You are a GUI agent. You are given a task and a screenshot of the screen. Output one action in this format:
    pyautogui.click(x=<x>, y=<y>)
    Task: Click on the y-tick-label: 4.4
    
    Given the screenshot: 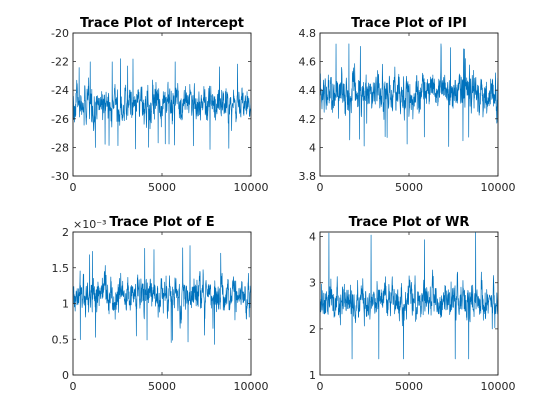 What is the action you would take?
    pyautogui.click(x=308, y=90)
    